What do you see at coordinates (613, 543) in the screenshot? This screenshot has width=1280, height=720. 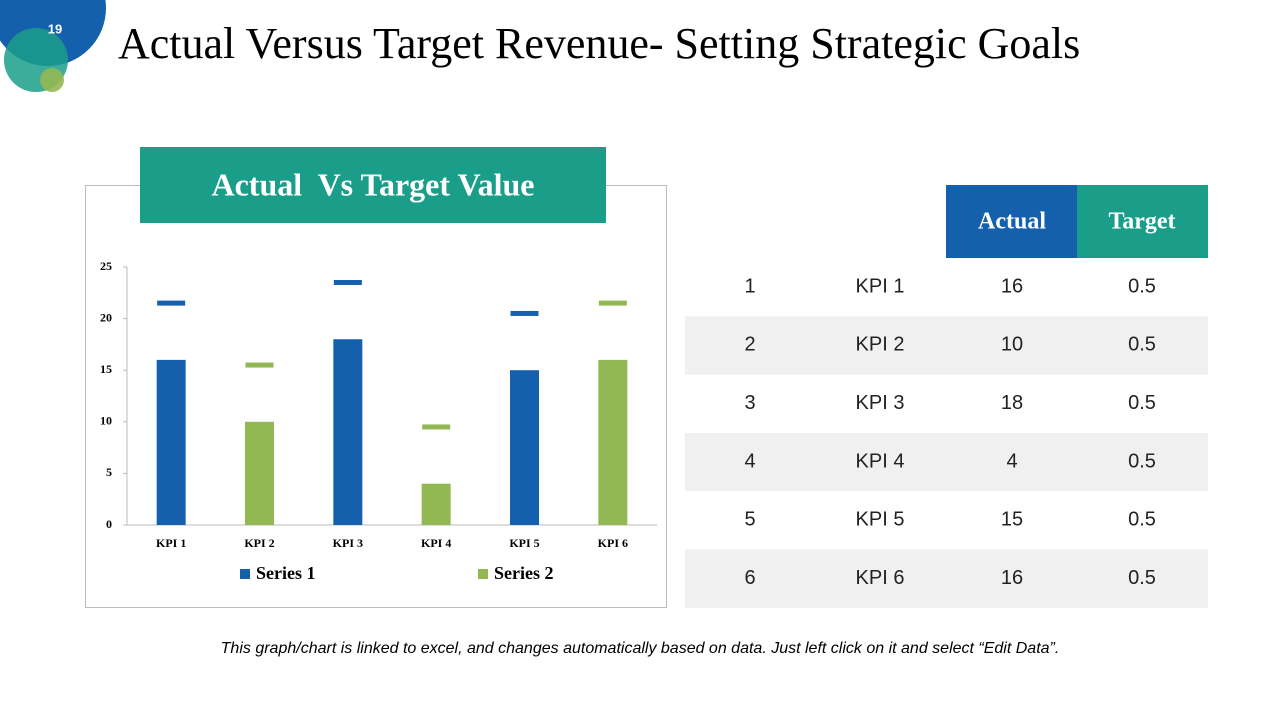 I see `x-tick-label: KPI 6` at bounding box center [613, 543].